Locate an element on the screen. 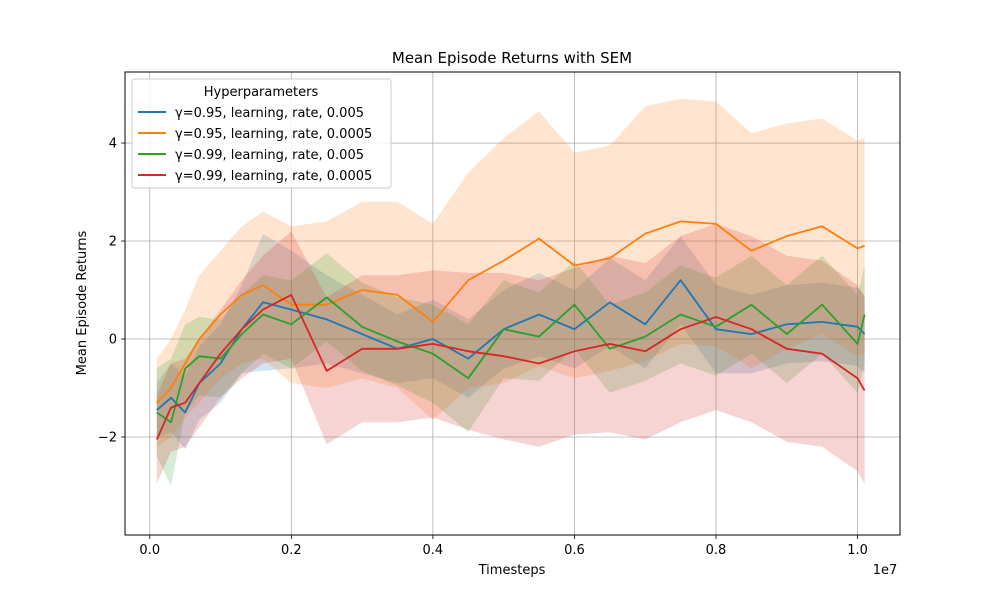  chart-title: Mean Episode Returns with SEM is located at coordinates (512, 58).